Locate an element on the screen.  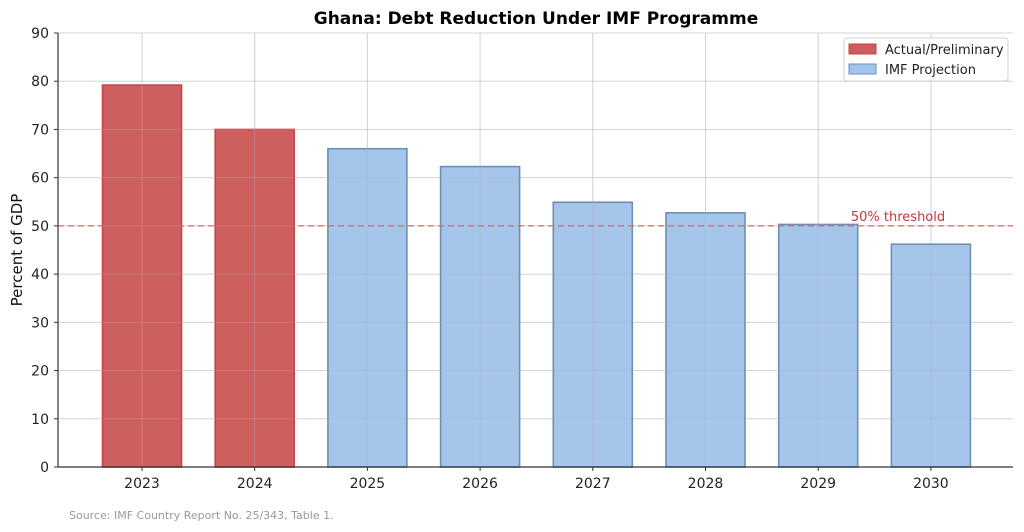
bar-2026 is located at coordinates (480, 316).